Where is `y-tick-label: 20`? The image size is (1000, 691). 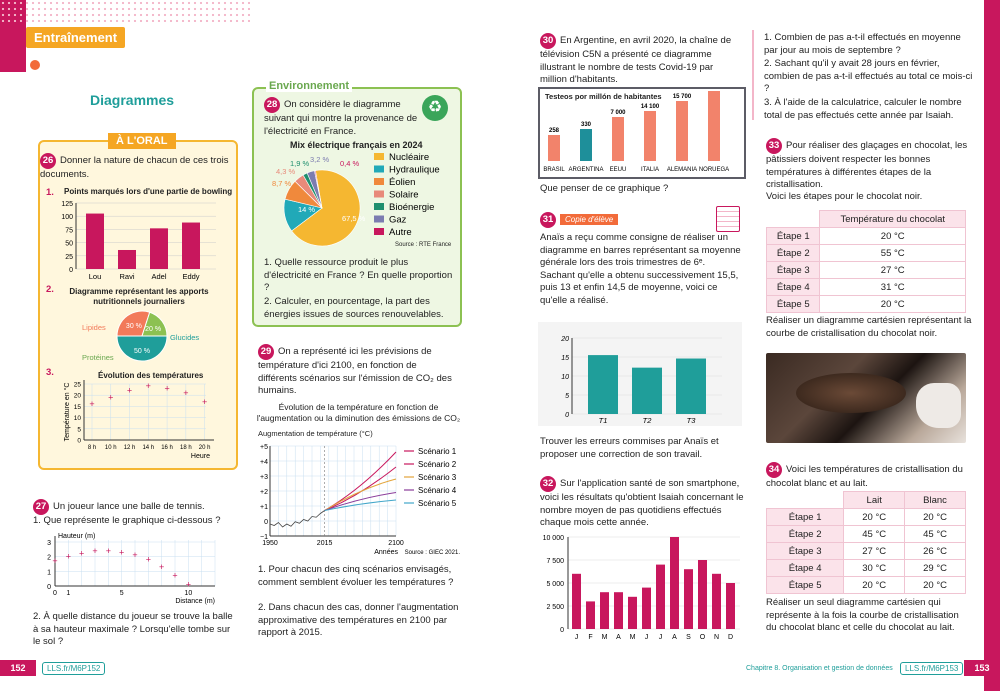 y-tick-label: 20 is located at coordinates (78, 396).